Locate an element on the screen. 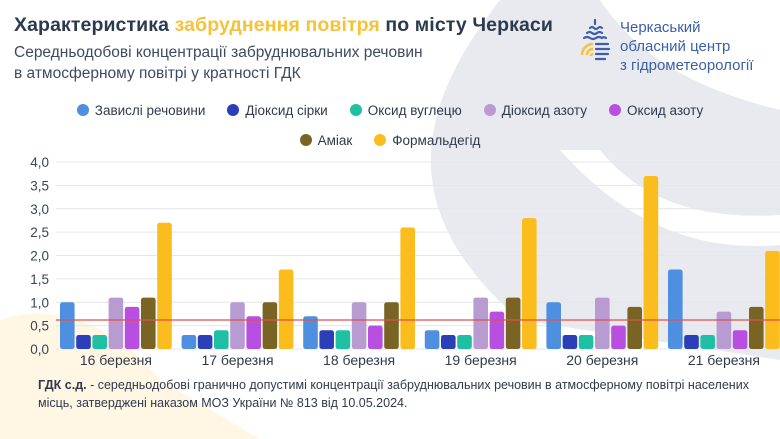 Image resolution: width=780 pixels, height=439 pixels. legend-item: Оксид вуглецю is located at coordinates (405, 110).